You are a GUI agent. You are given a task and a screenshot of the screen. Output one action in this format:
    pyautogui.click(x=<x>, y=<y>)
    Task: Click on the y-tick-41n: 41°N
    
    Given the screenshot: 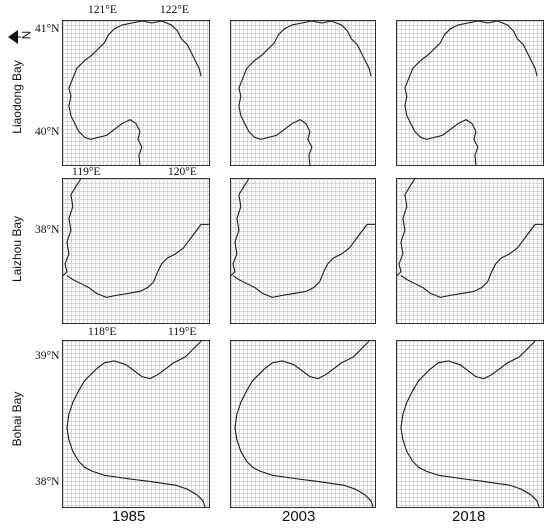 What is the action you would take?
    pyautogui.click(x=47, y=29)
    